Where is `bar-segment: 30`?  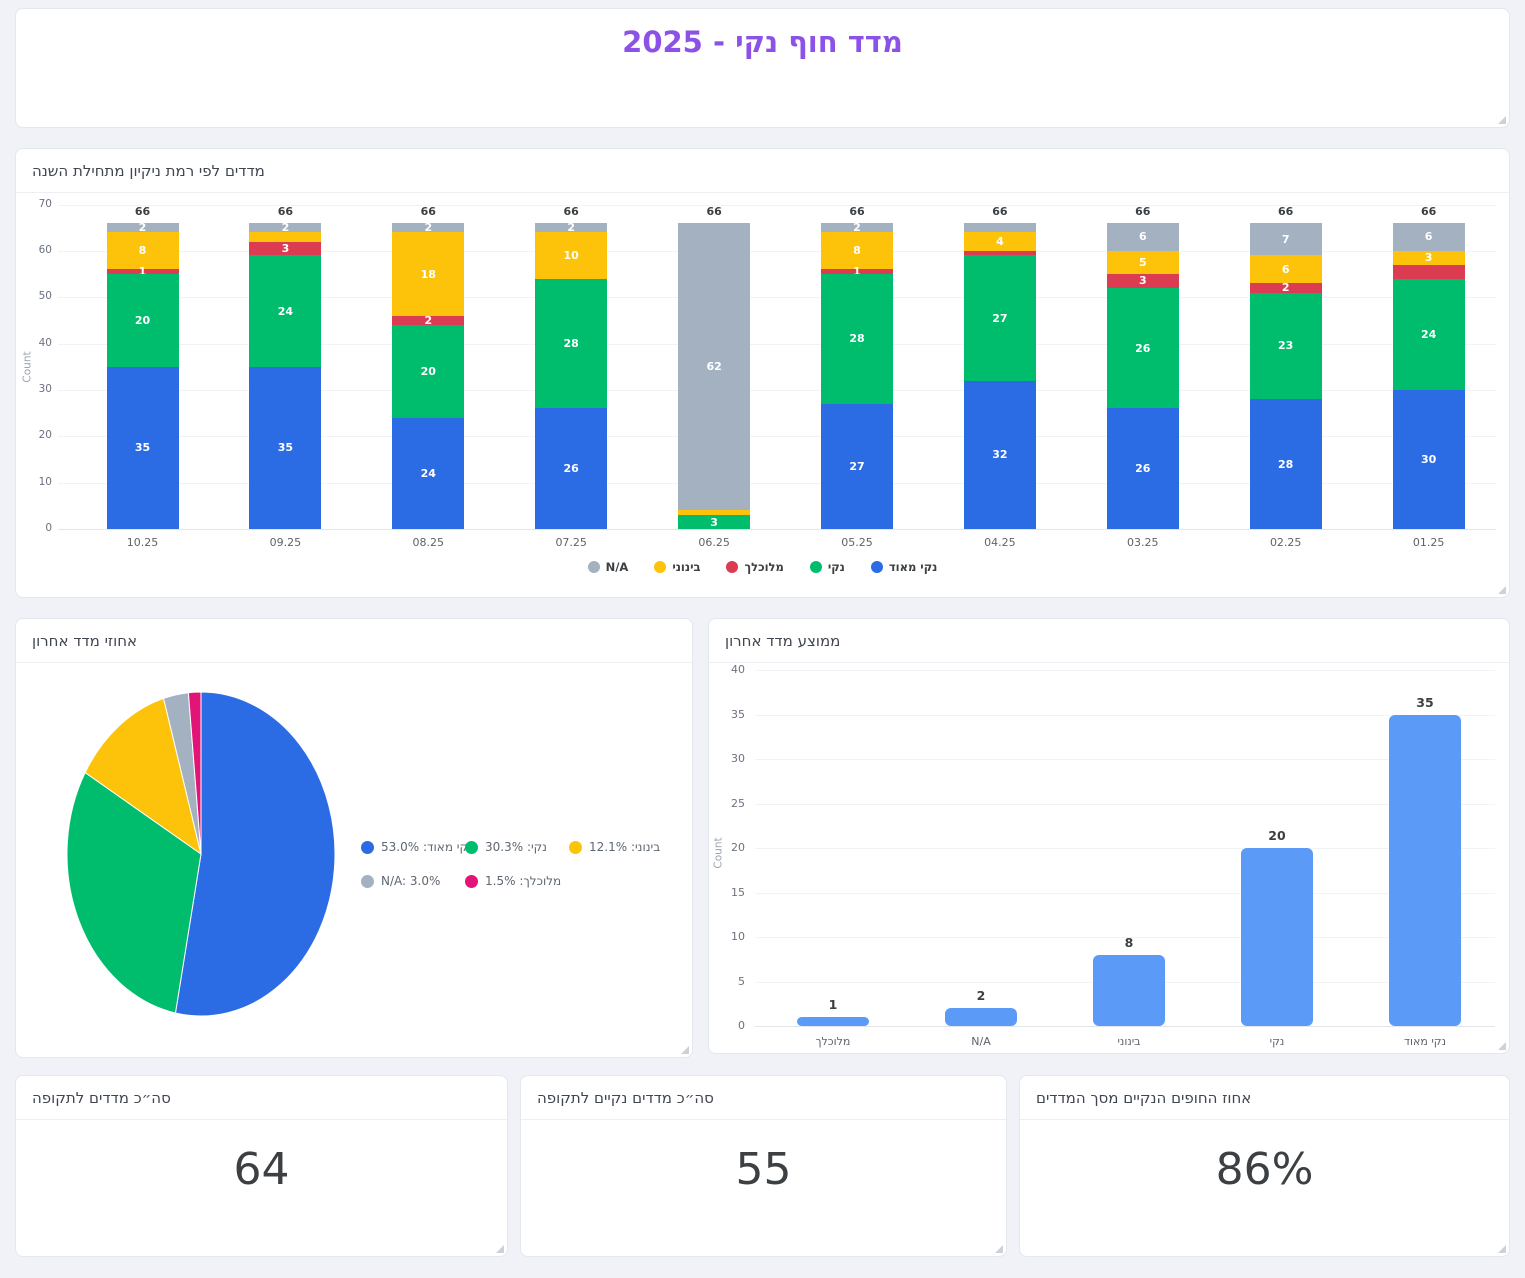 bar-segment: 30 is located at coordinates (1428, 459).